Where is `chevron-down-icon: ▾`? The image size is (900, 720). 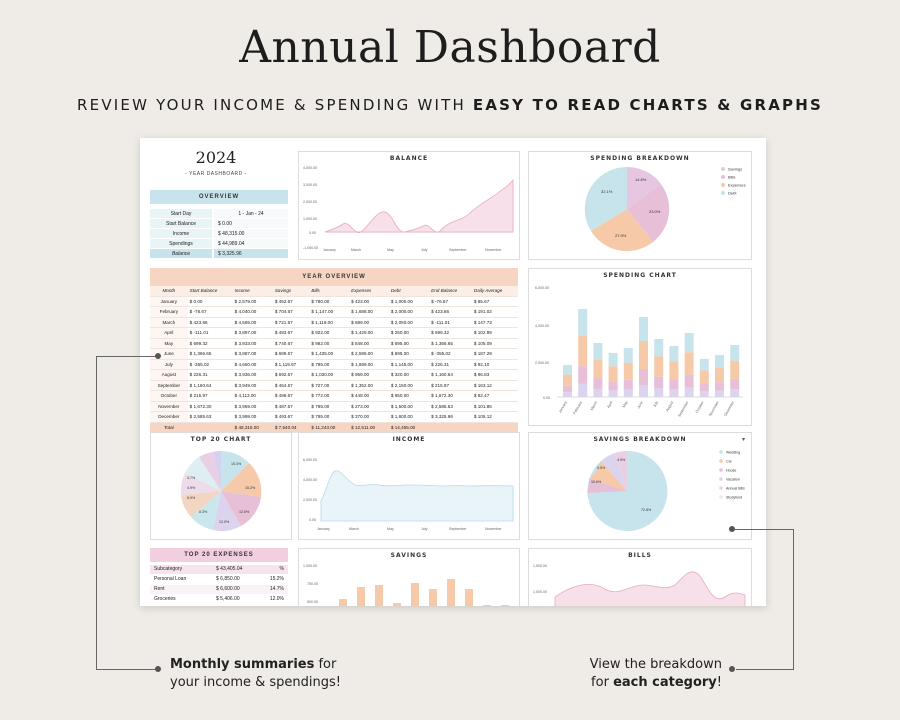 chevron-down-icon: ▾ is located at coordinates (743, 440).